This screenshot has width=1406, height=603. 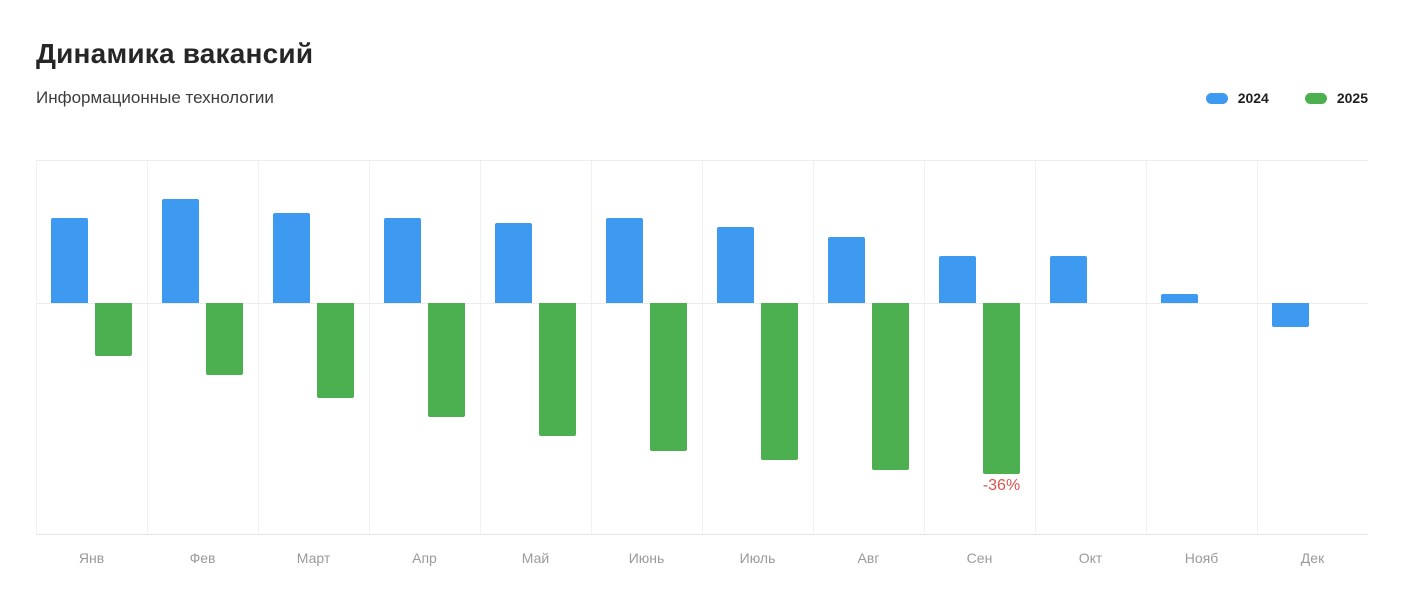 What do you see at coordinates (424, 558) in the screenshot?
I see `x-axis-label-4: Апр` at bounding box center [424, 558].